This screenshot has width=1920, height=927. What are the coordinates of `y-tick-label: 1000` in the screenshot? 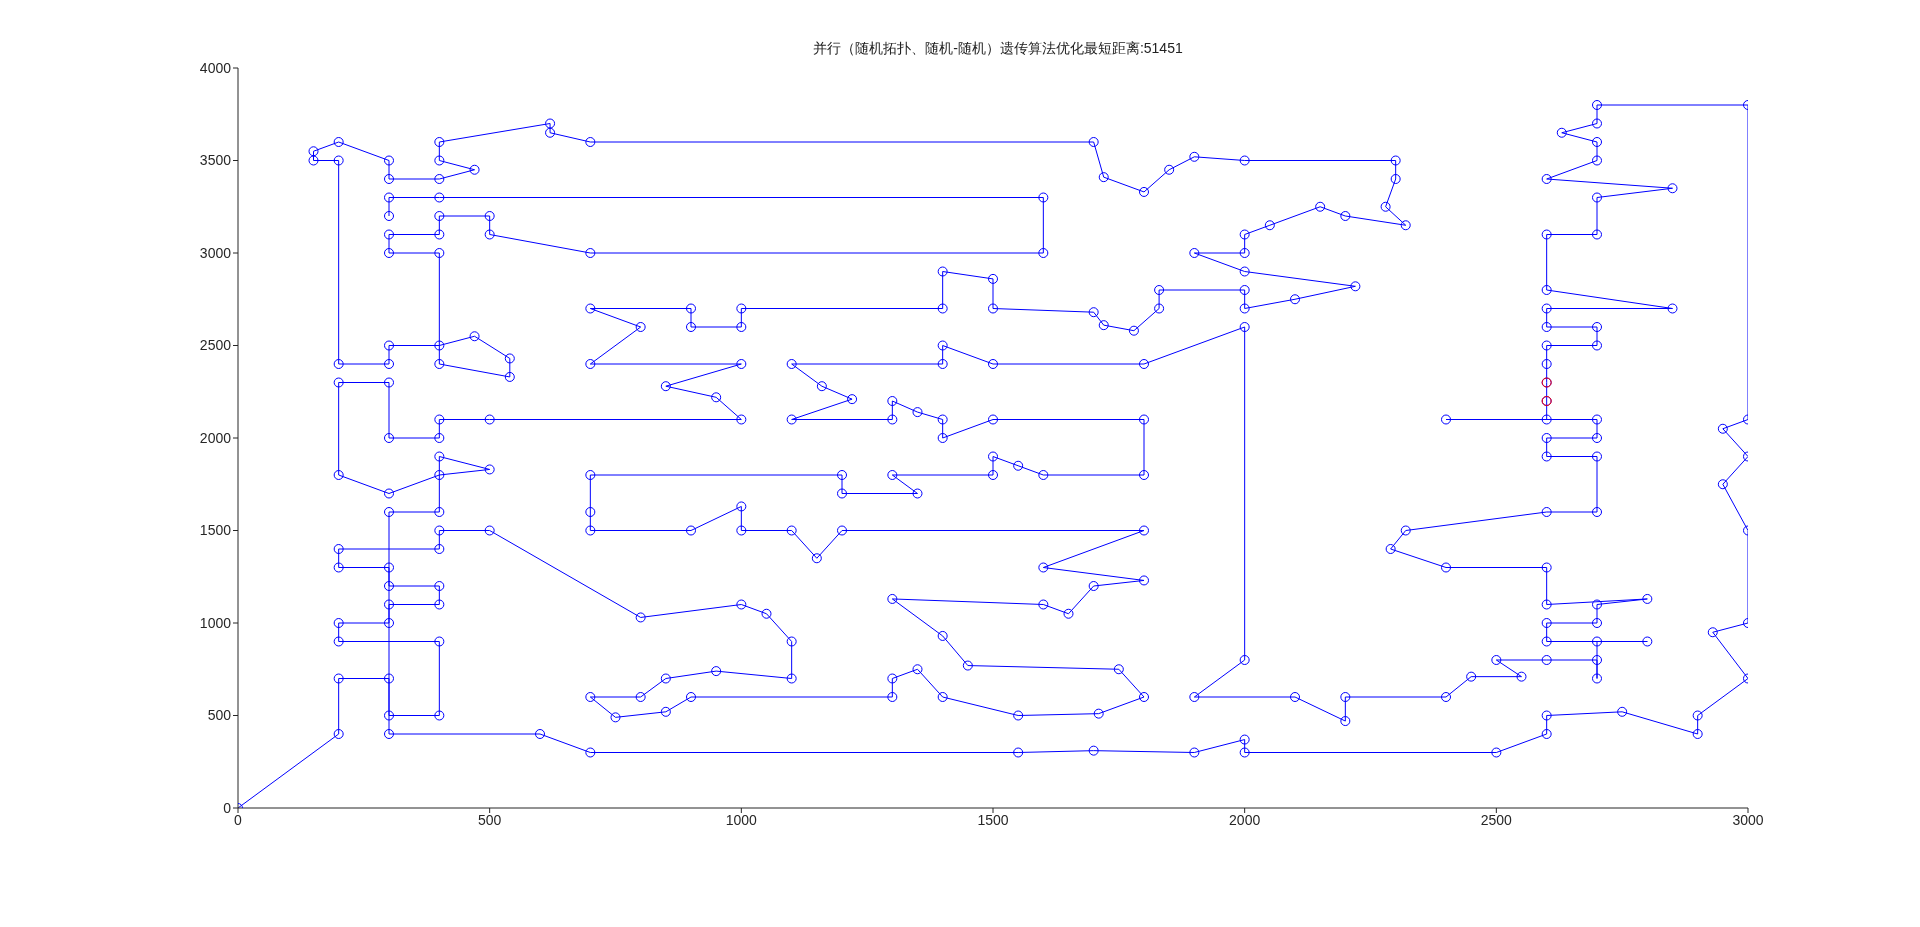 It's located at (215, 622).